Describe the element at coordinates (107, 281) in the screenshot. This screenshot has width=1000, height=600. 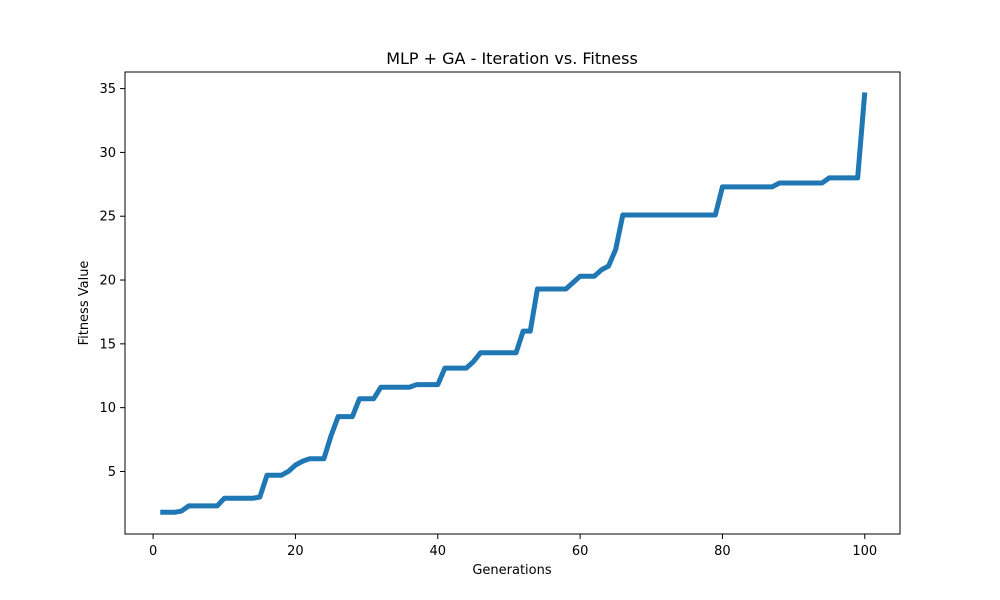
I see `y-tick-label: 20` at that location.